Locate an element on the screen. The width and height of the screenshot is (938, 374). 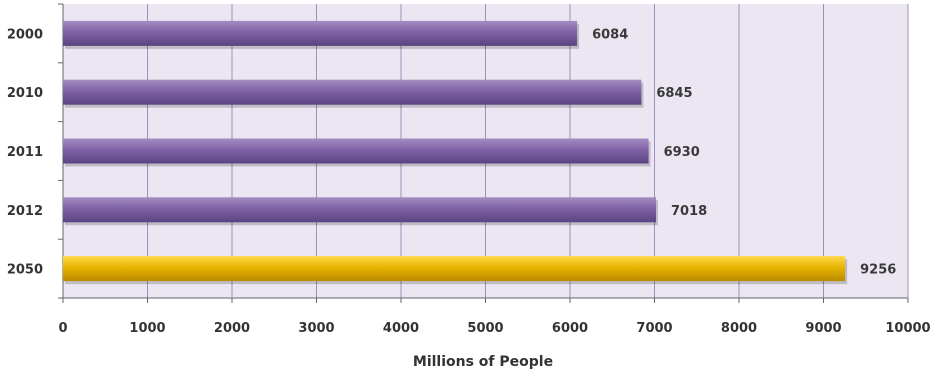
y-tick-label-2012: 2012 is located at coordinates (25, 211).